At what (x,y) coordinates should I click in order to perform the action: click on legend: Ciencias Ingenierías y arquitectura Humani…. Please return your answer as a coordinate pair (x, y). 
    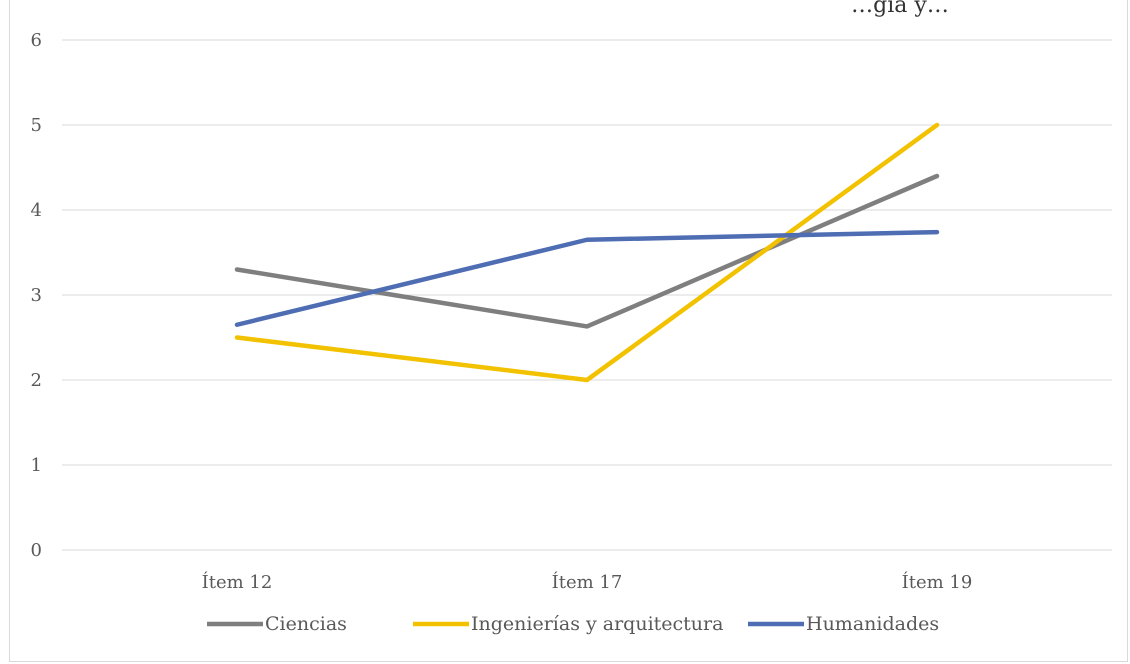
    Looking at the image, I should click on (573, 624).